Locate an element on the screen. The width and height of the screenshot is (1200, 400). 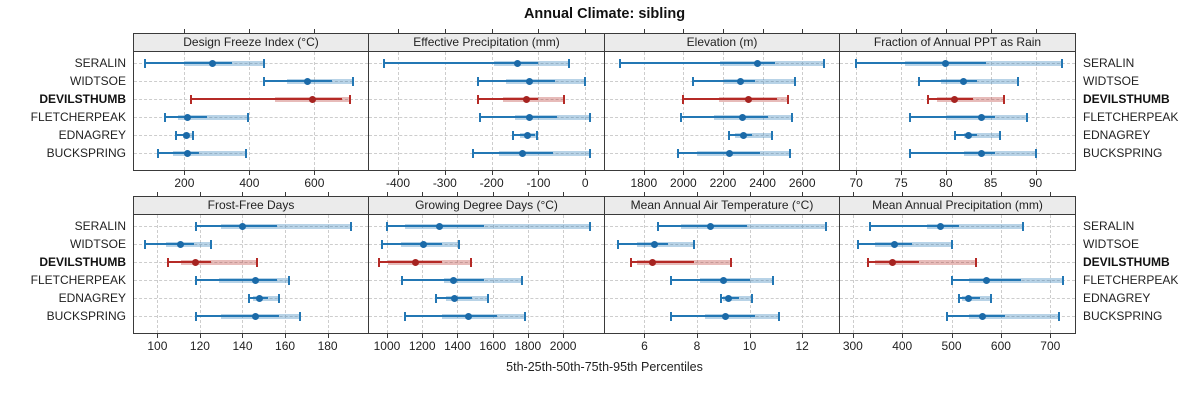
panel-effective-precipitation-mm: Effective Precipitation (mm) is located at coordinates (486, 102).